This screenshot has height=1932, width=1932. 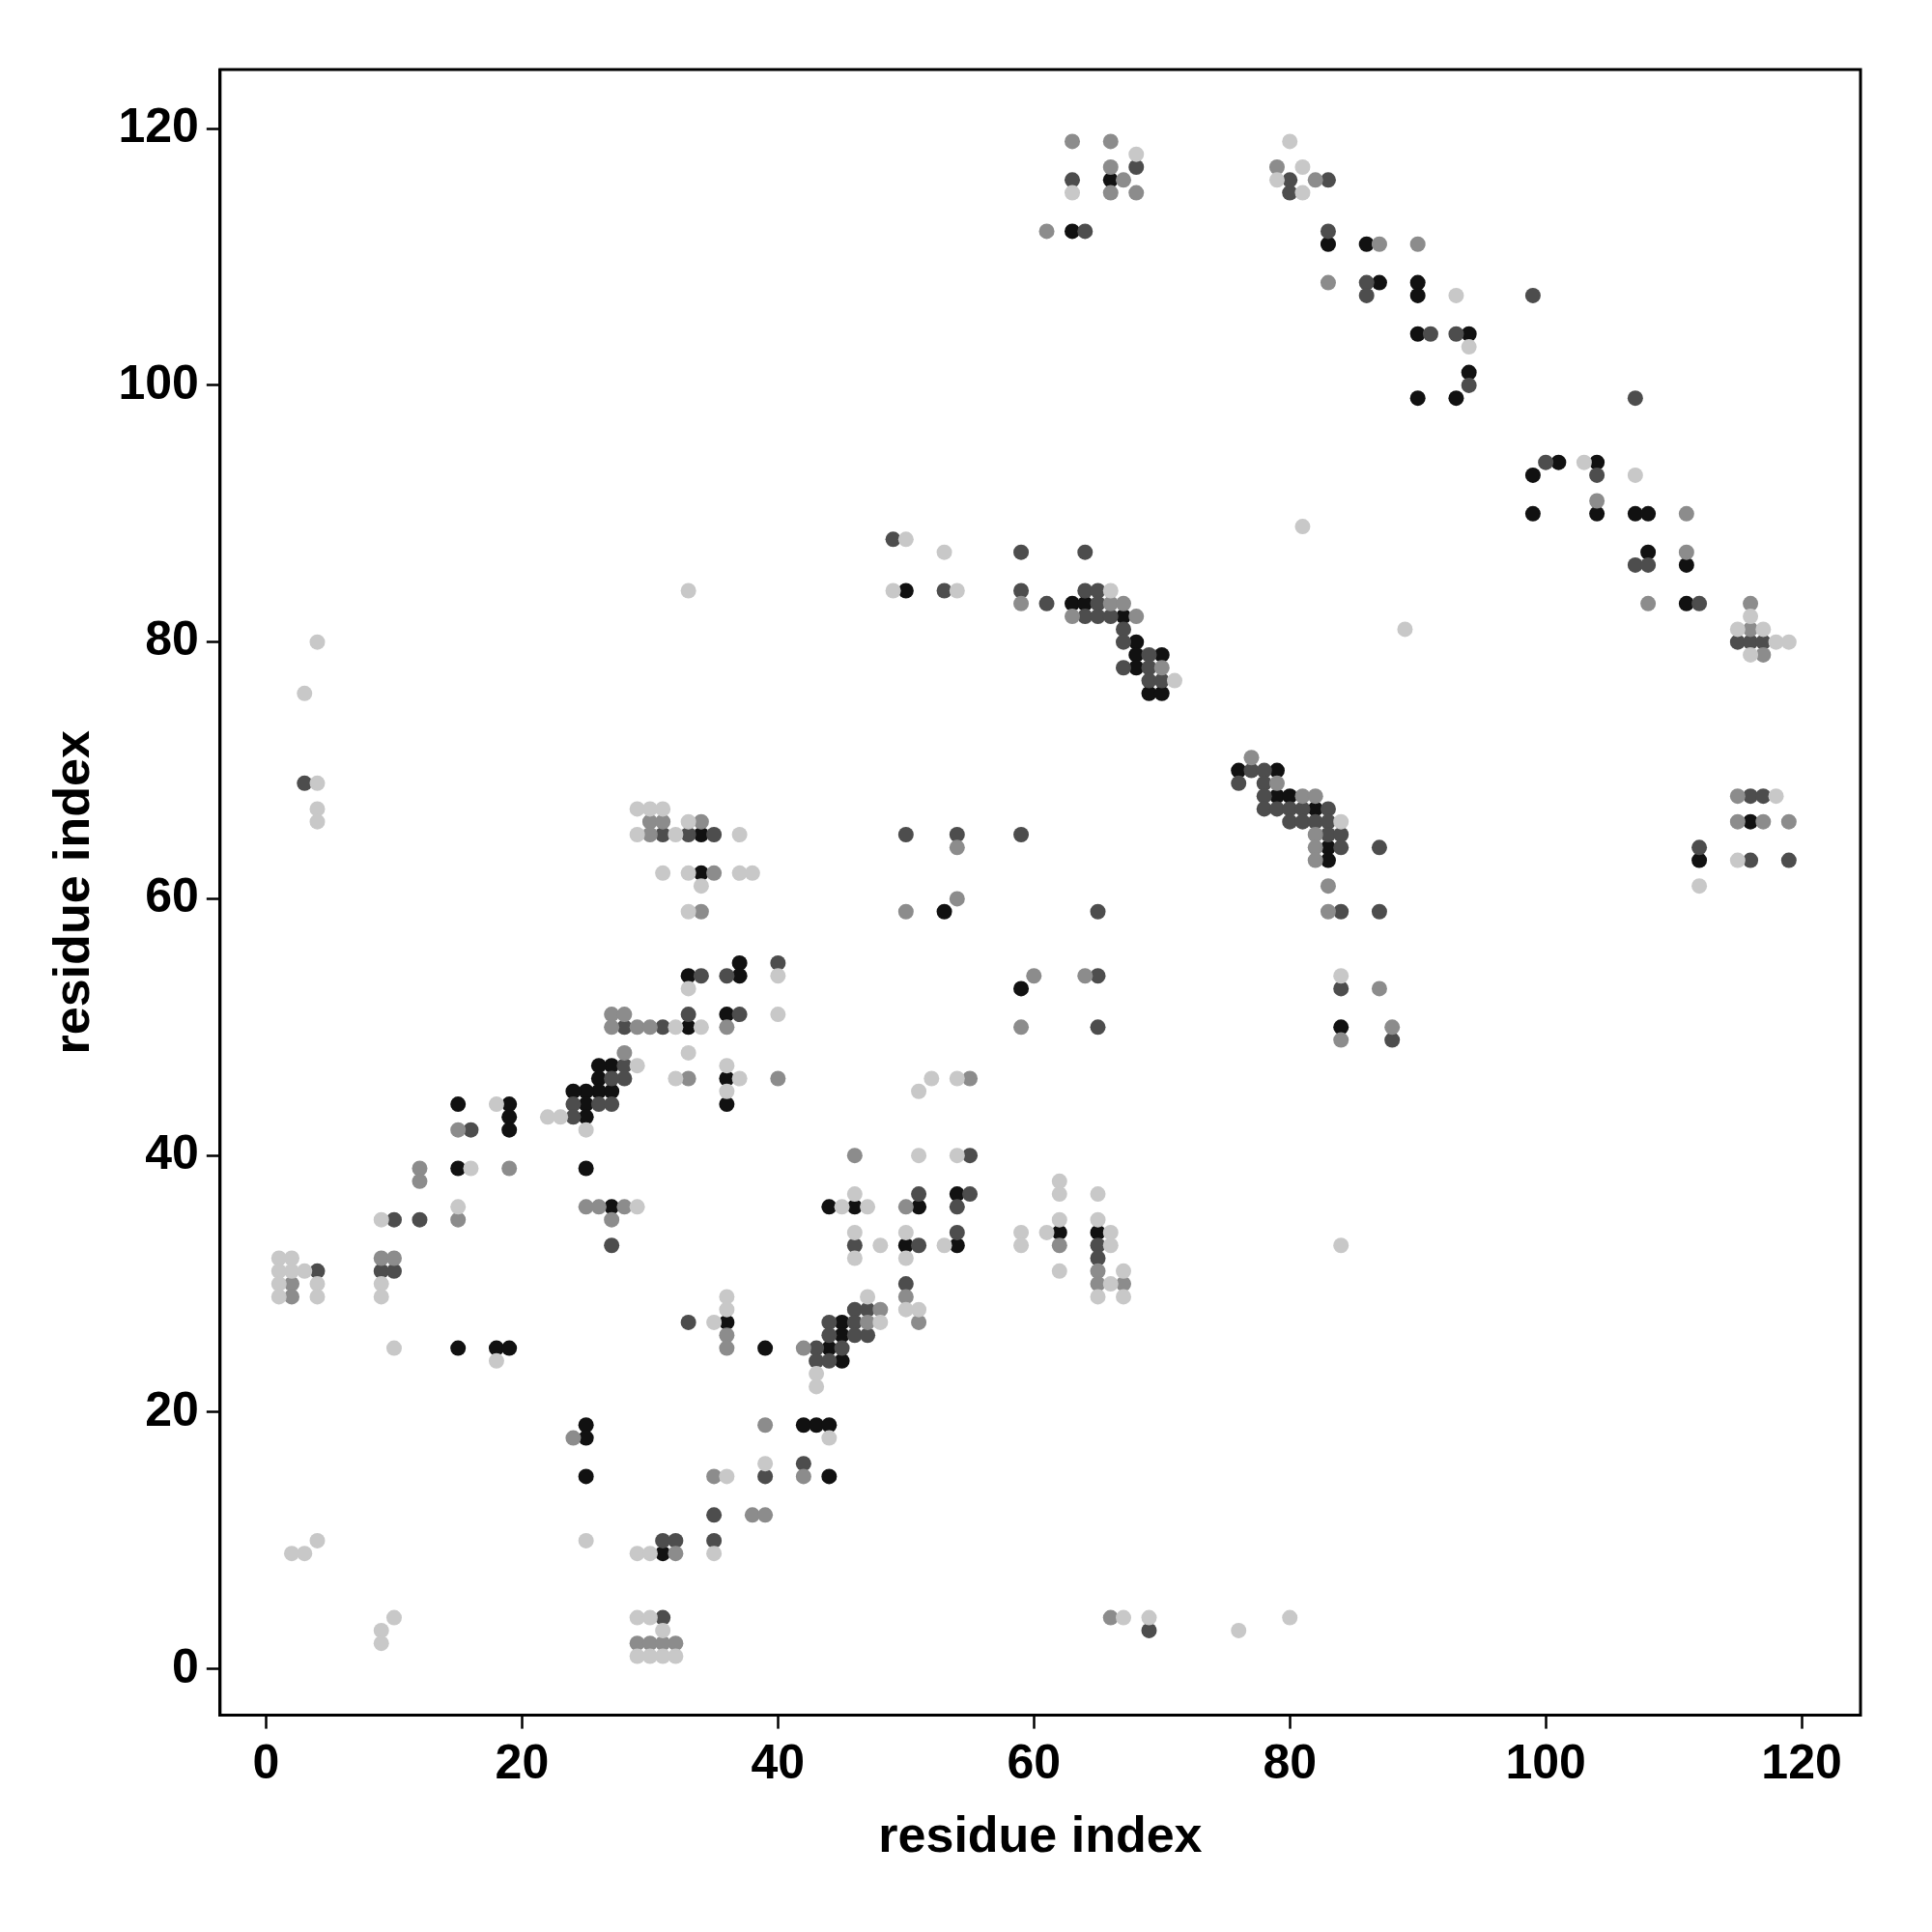 I want to click on y-tick-label: 120, so click(x=158, y=125).